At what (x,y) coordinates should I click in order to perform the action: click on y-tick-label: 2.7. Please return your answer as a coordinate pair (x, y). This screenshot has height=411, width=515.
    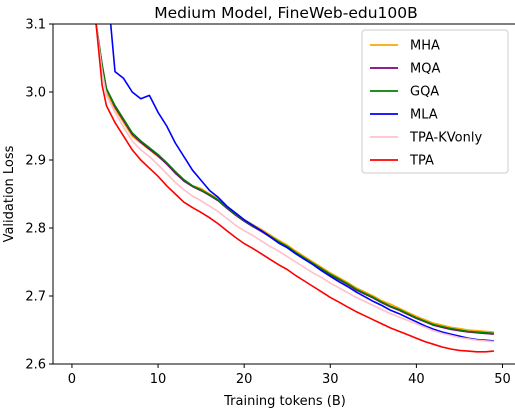
    Looking at the image, I should click on (35, 297).